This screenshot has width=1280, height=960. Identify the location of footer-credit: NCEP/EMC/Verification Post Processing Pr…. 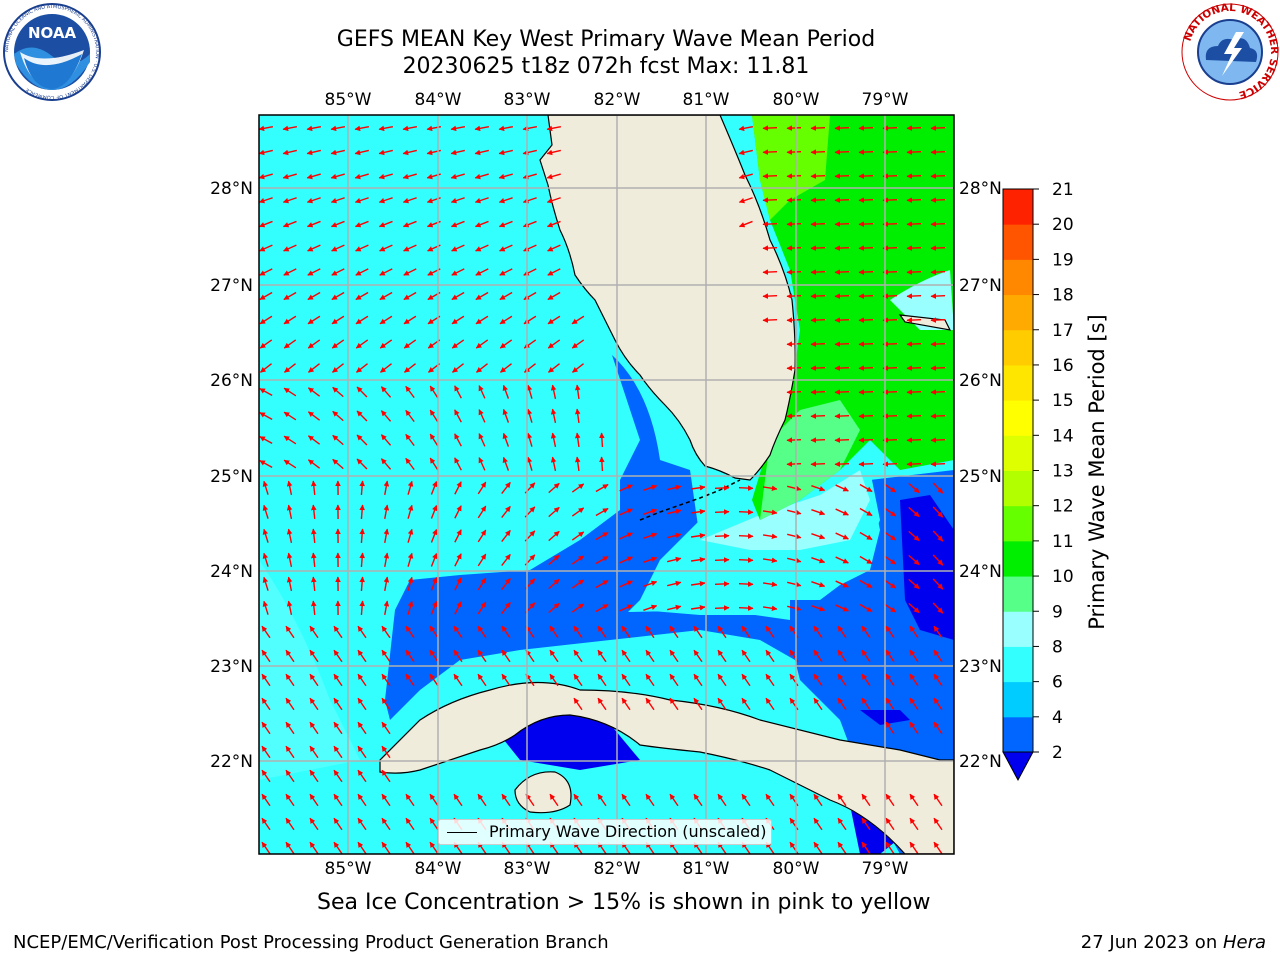
(311, 942).